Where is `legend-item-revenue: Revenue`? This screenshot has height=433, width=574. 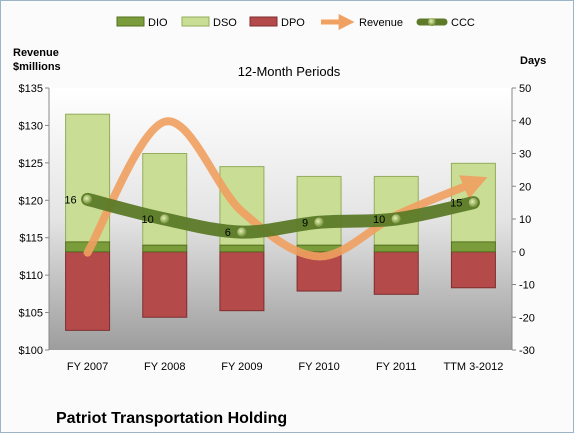 legend-item-revenue: Revenue is located at coordinates (362, 22).